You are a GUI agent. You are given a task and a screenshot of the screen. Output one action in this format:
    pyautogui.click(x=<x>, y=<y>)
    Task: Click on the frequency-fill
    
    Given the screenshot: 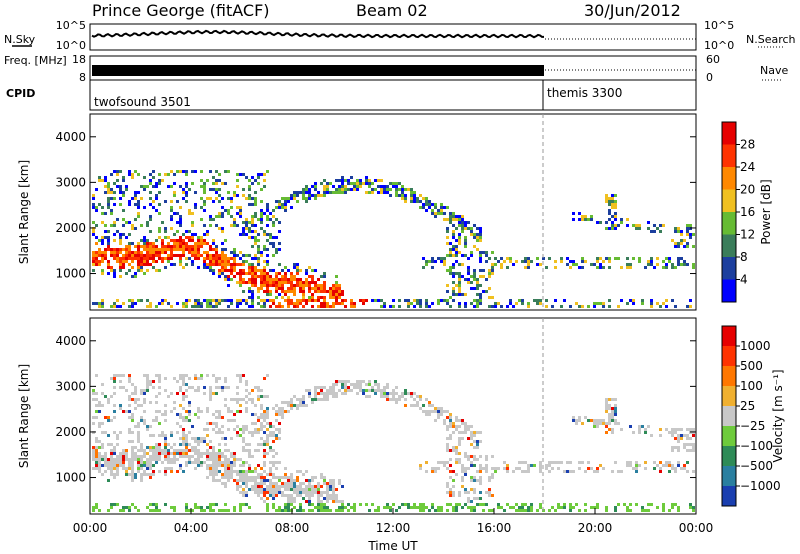 What is the action you would take?
    pyautogui.click(x=318, y=70)
    